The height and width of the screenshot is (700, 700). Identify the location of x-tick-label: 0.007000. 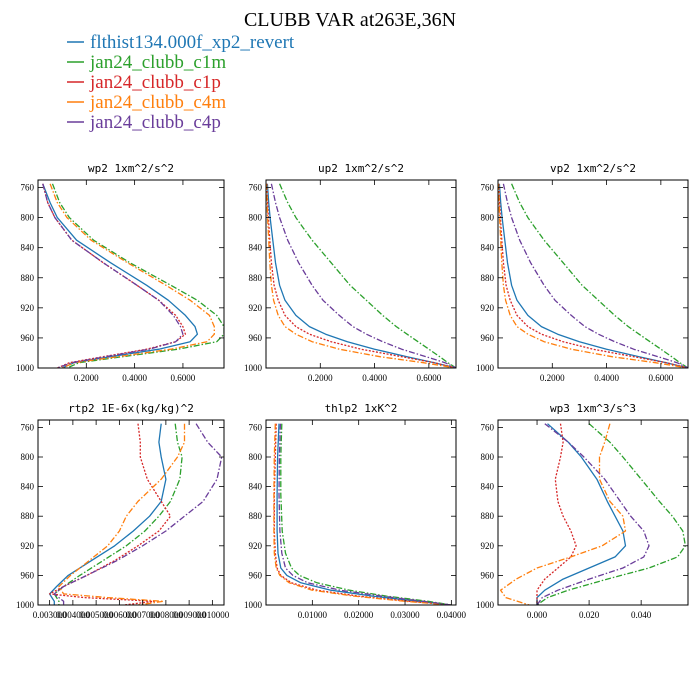
(143, 615).